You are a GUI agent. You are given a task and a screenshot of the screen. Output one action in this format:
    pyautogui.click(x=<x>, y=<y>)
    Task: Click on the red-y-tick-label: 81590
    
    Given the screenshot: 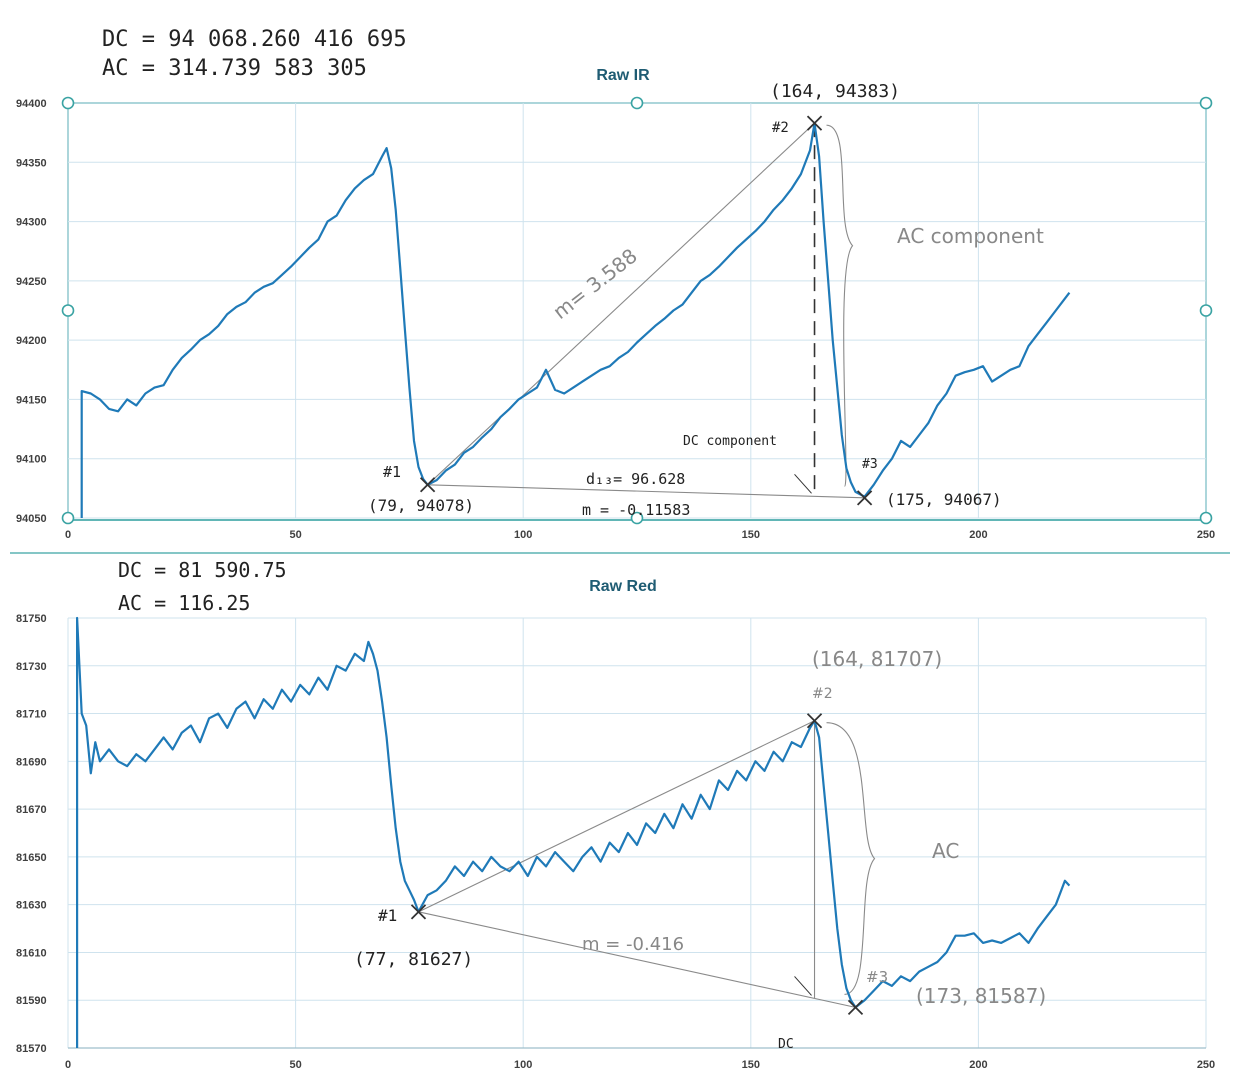 What is the action you would take?
    pyautogui.click(x=31, y=1001)
    